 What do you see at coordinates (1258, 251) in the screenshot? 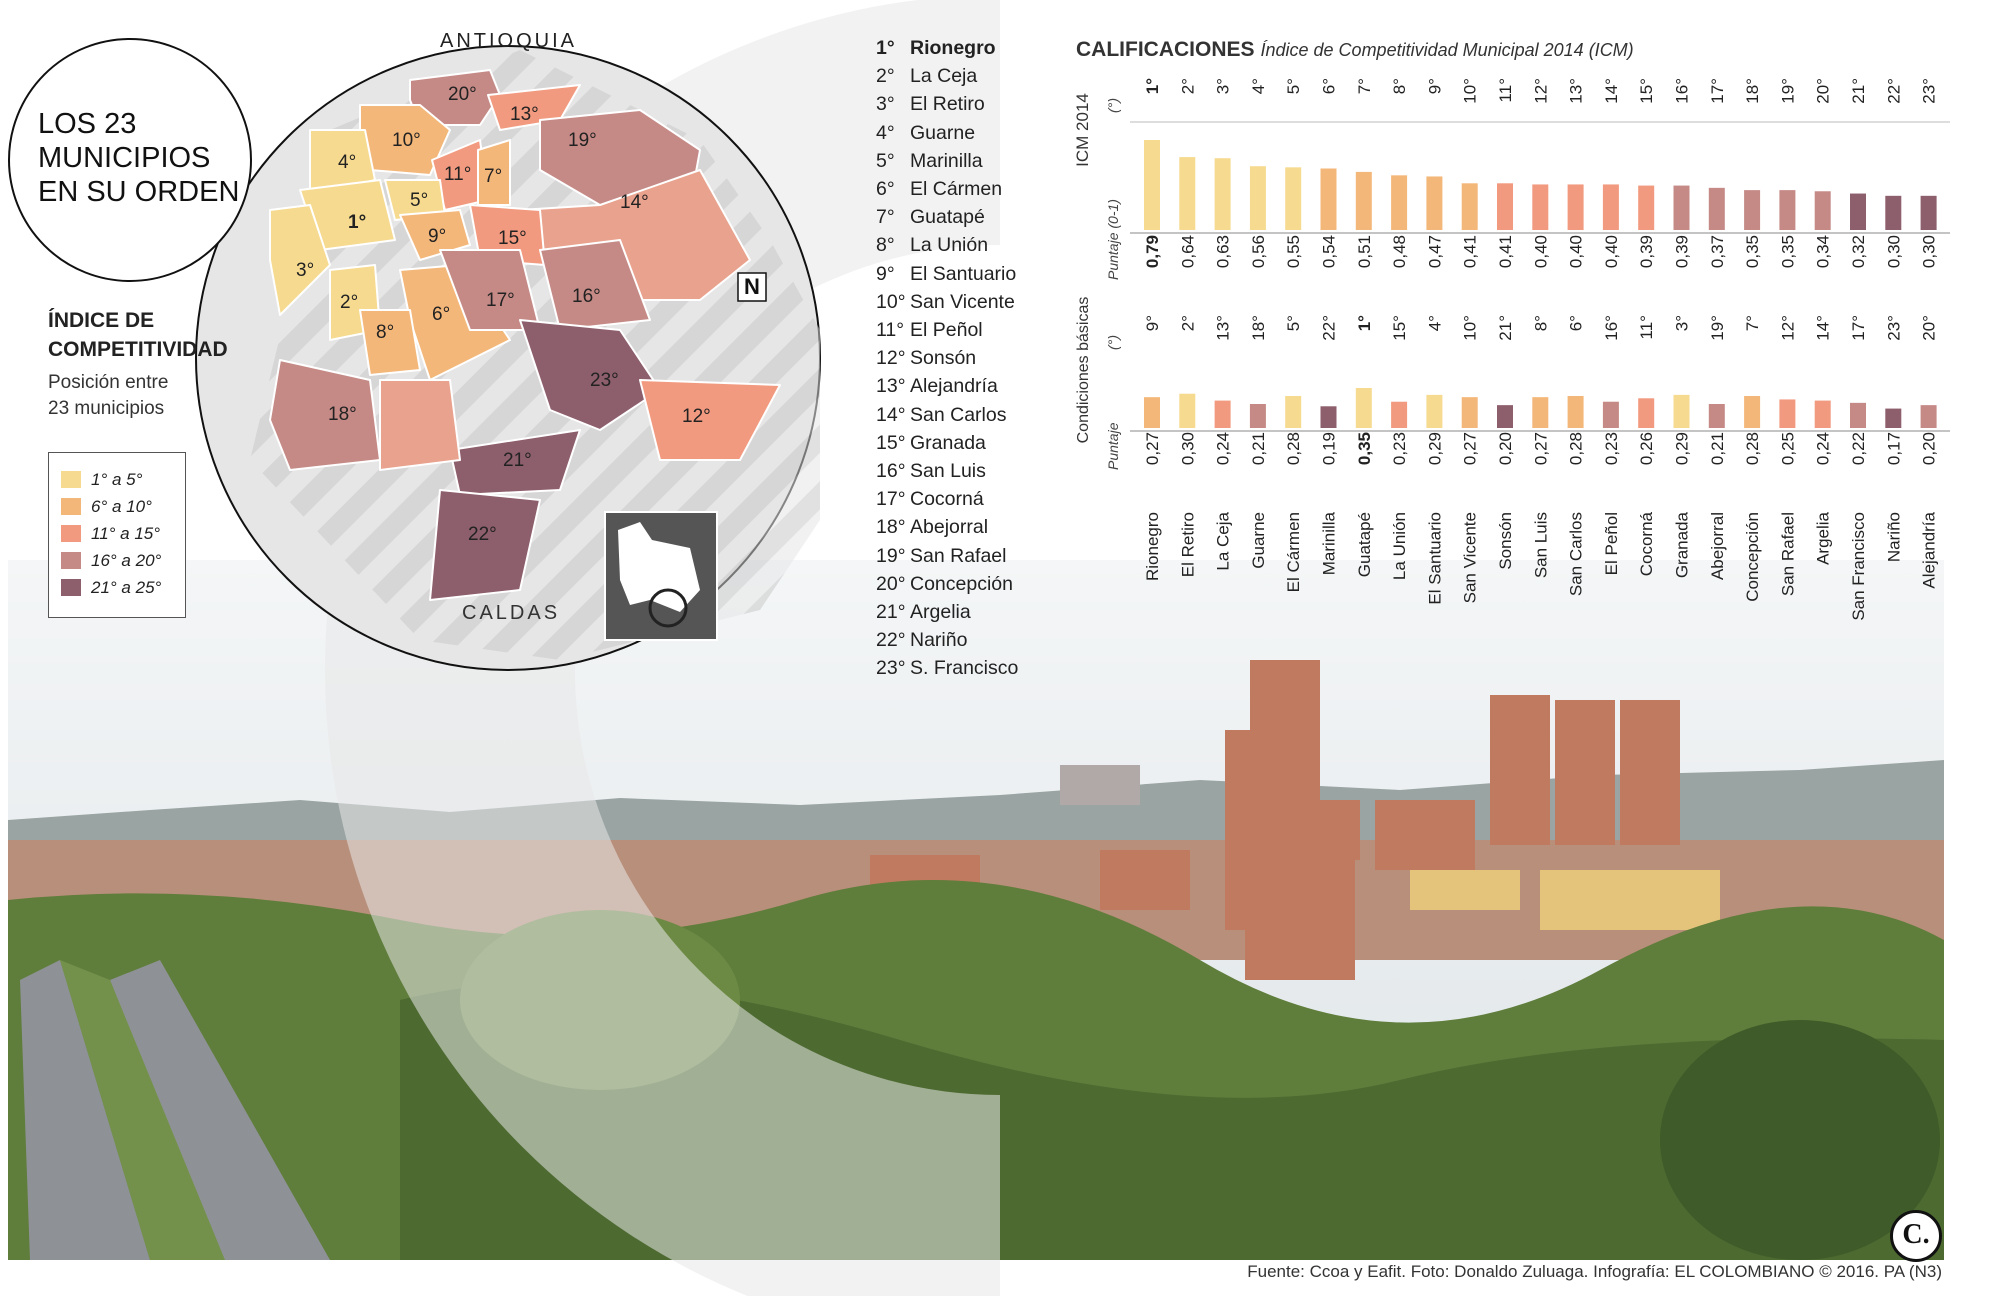
I see `bar-value-label: 0,56` at bounding box center [1258, 251].